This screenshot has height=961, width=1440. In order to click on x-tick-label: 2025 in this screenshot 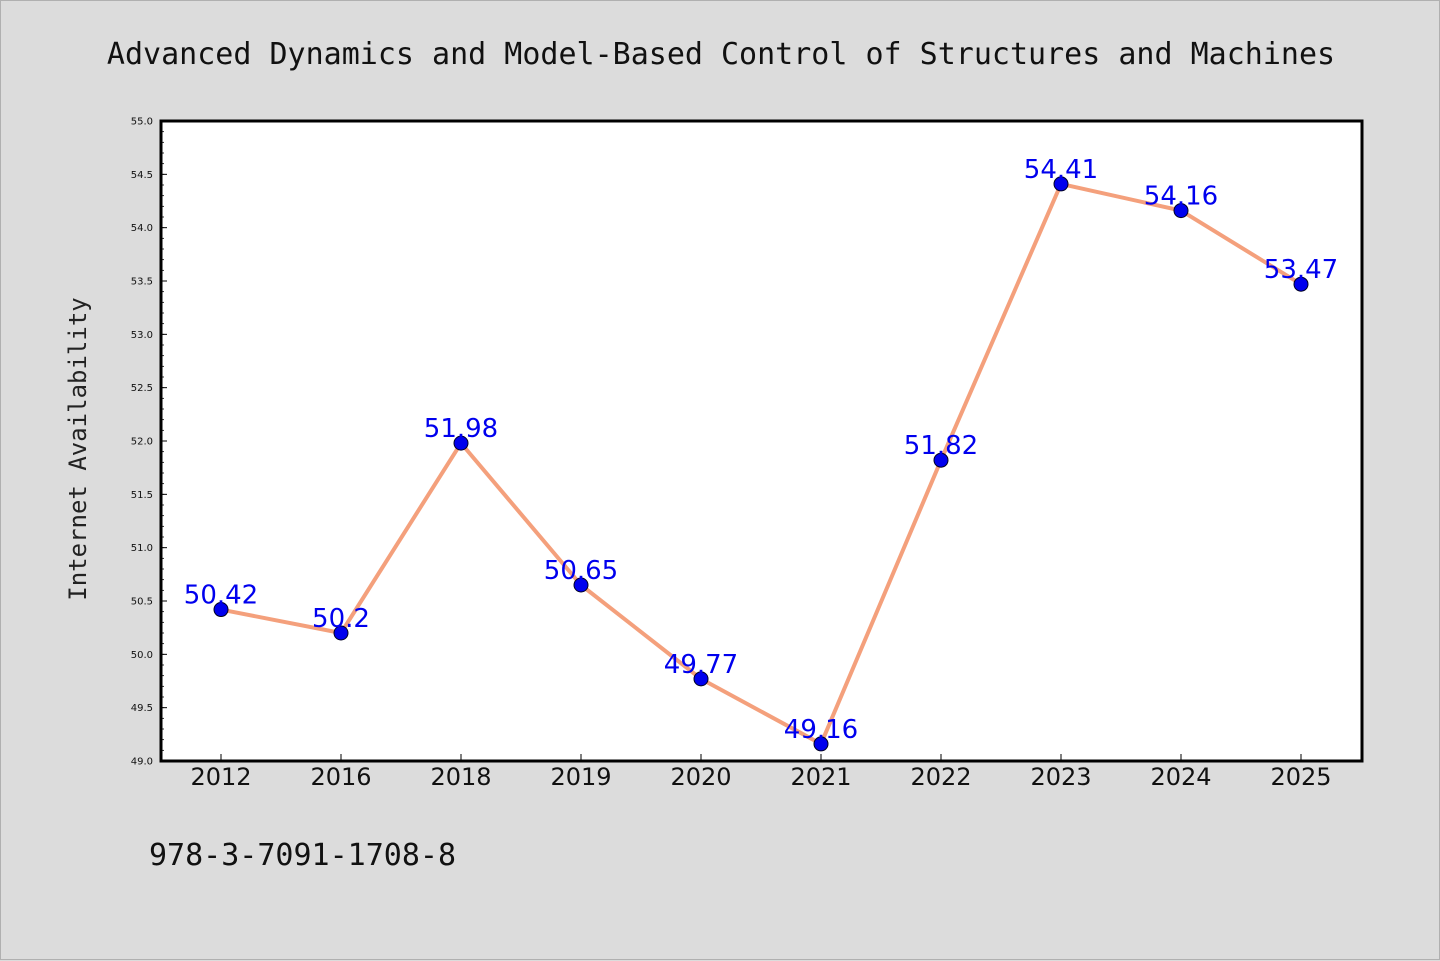, I will do `click(1300, 777)`.